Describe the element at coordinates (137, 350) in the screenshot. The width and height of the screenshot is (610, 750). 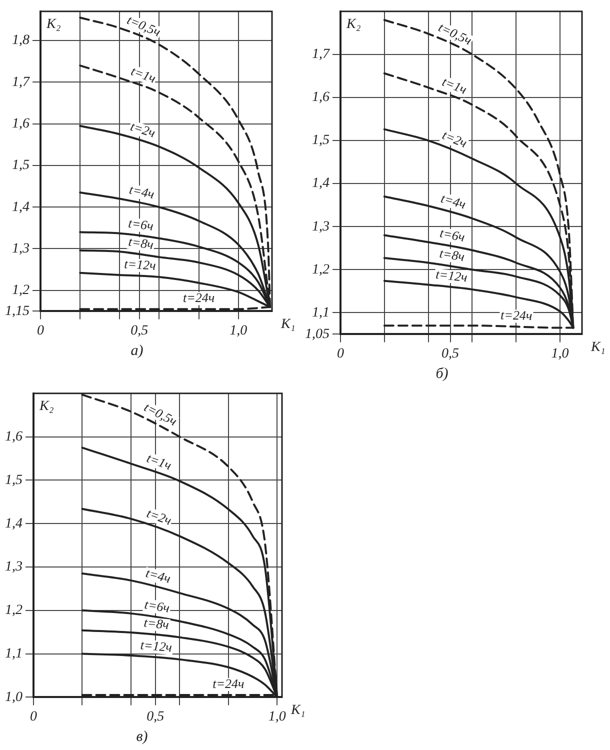
I see `text: а)` at that location.